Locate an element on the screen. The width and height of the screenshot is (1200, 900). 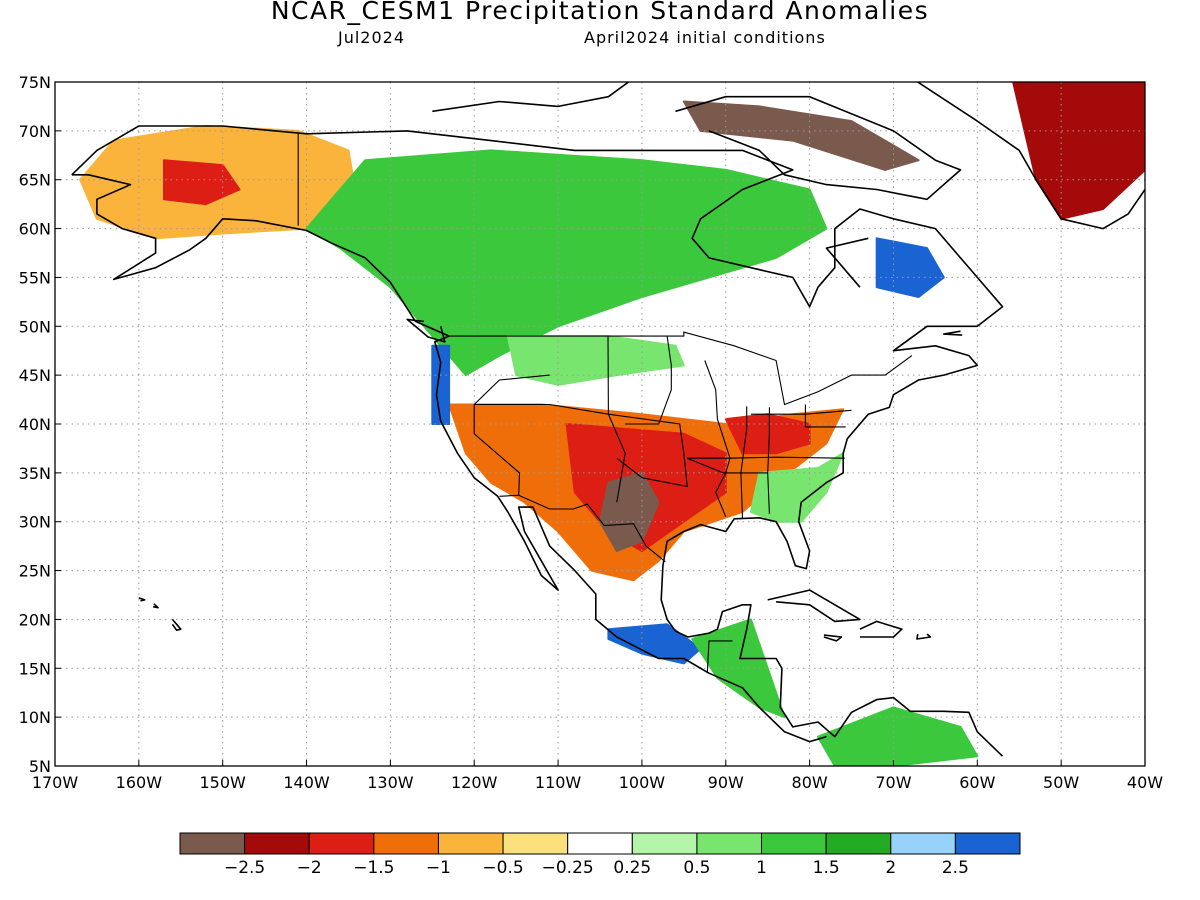
lon-tick-label: 60W is located at coordinates (977, 782).